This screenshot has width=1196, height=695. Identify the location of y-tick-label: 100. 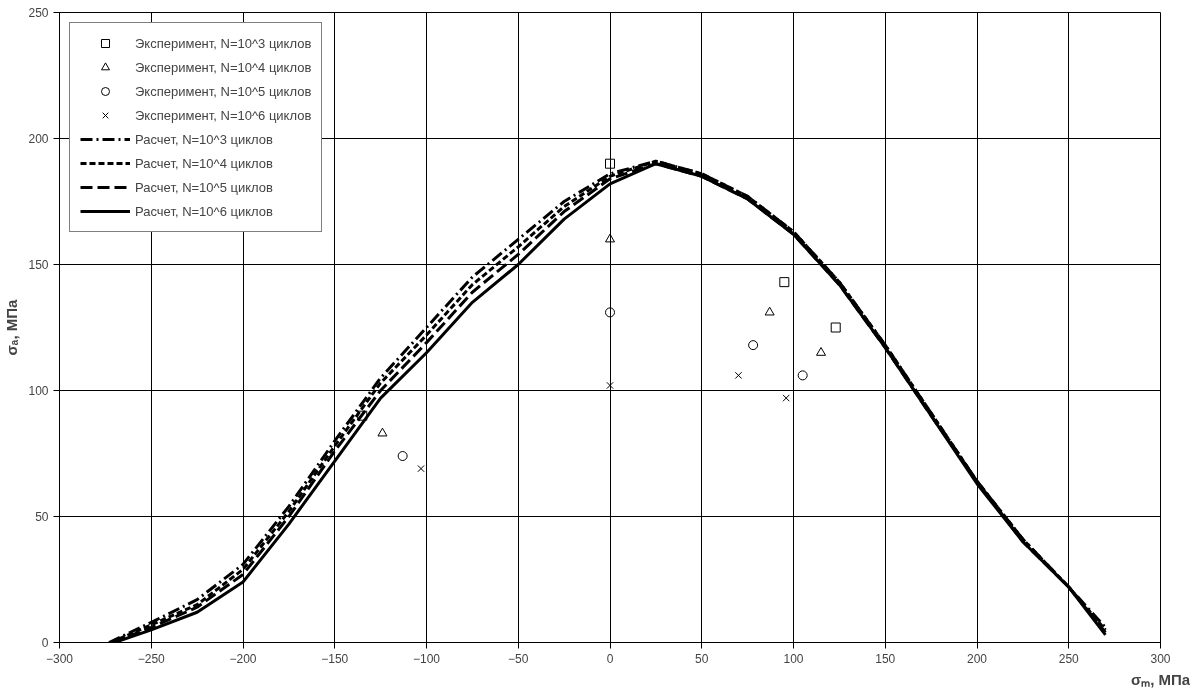
(38, 391).